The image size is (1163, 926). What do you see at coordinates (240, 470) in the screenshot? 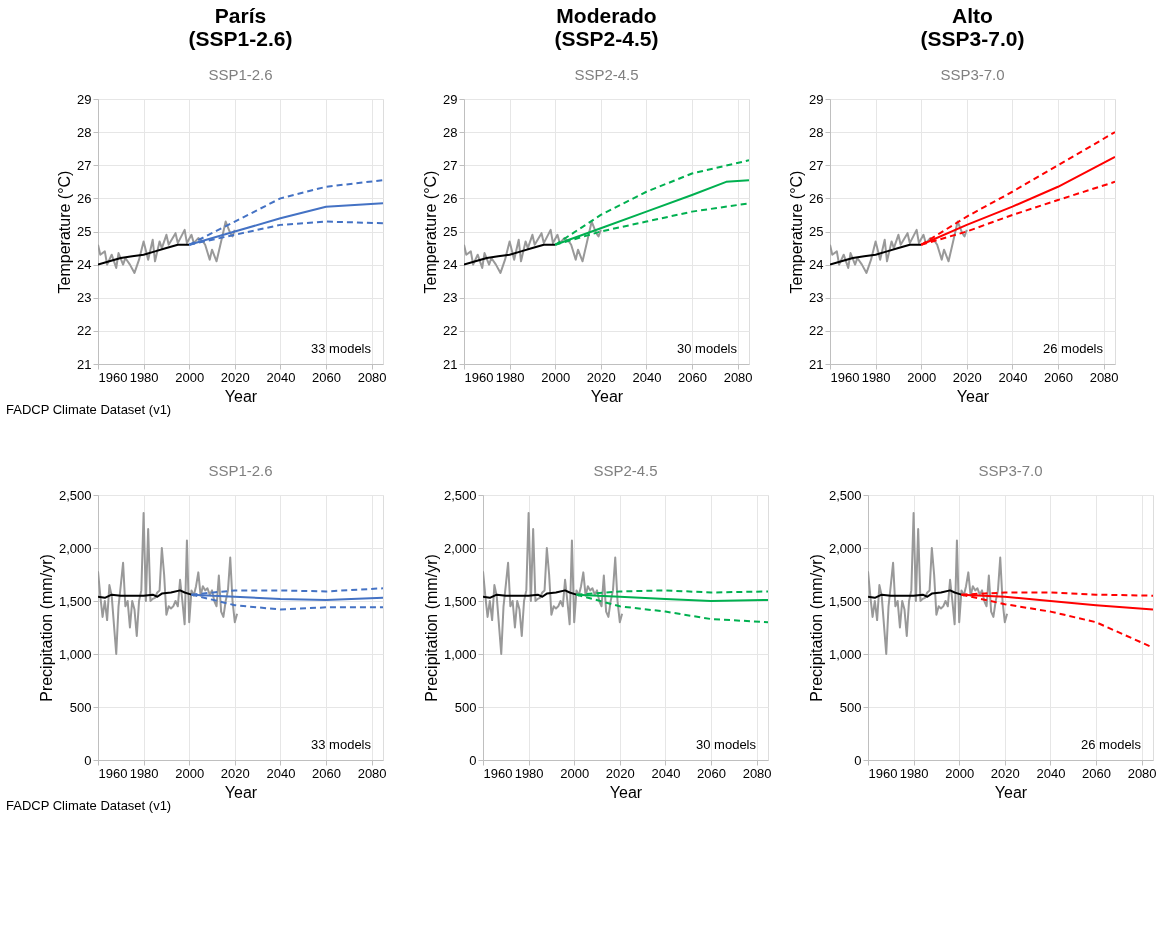
I see `chart-title: SSP1-2.6` at bounding box center [240, 470].